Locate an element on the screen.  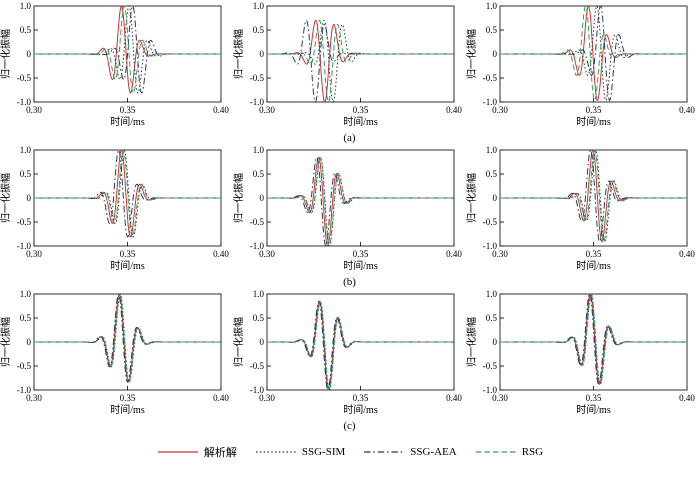
subplot-b2: 0.30 0.35 0.40 1.0 0.5 0 -0.5 -1.0 时间/ms 归一化振幅 is located at coordinates (347, 209).